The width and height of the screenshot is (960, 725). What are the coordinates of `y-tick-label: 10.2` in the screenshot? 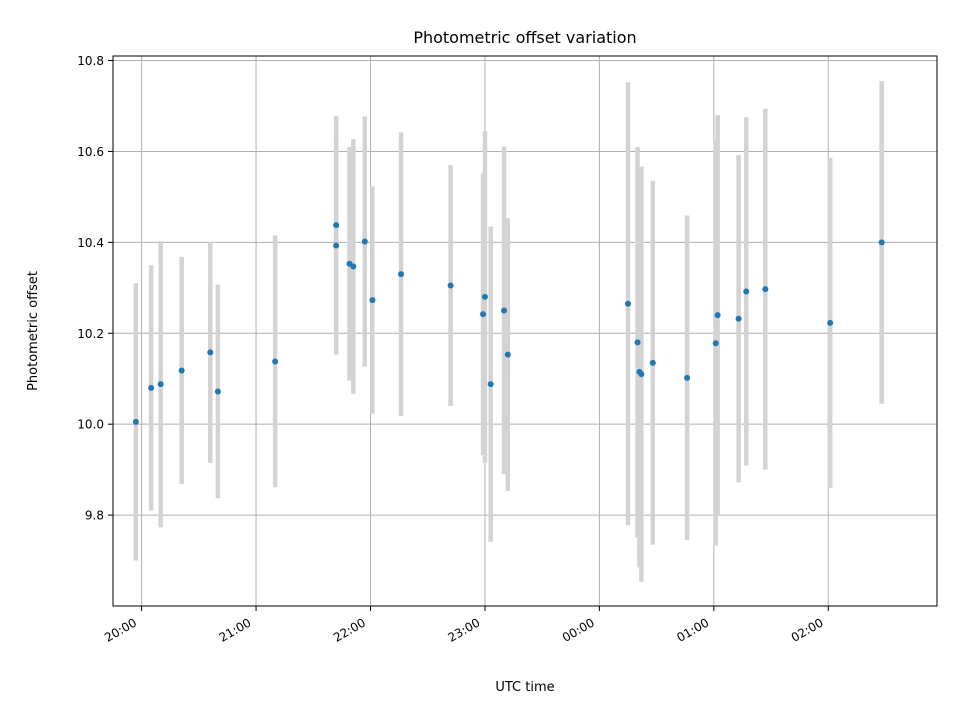 It's located at (90, 334).